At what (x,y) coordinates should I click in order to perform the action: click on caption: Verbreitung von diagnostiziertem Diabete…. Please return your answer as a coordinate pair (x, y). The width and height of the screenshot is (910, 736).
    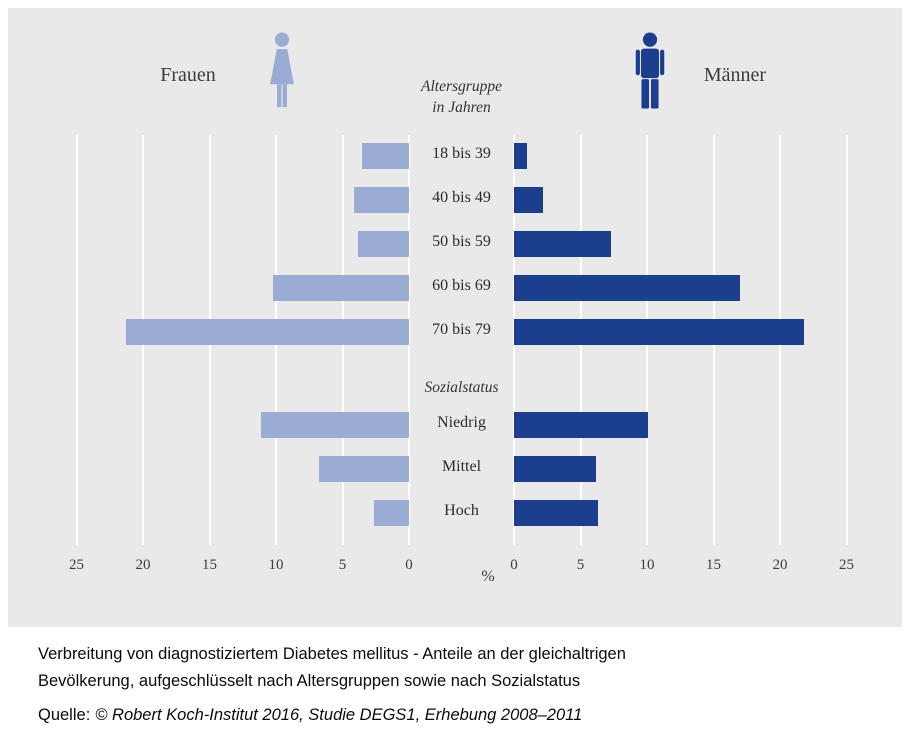
    Looking at the image, I should click on (332, 667).